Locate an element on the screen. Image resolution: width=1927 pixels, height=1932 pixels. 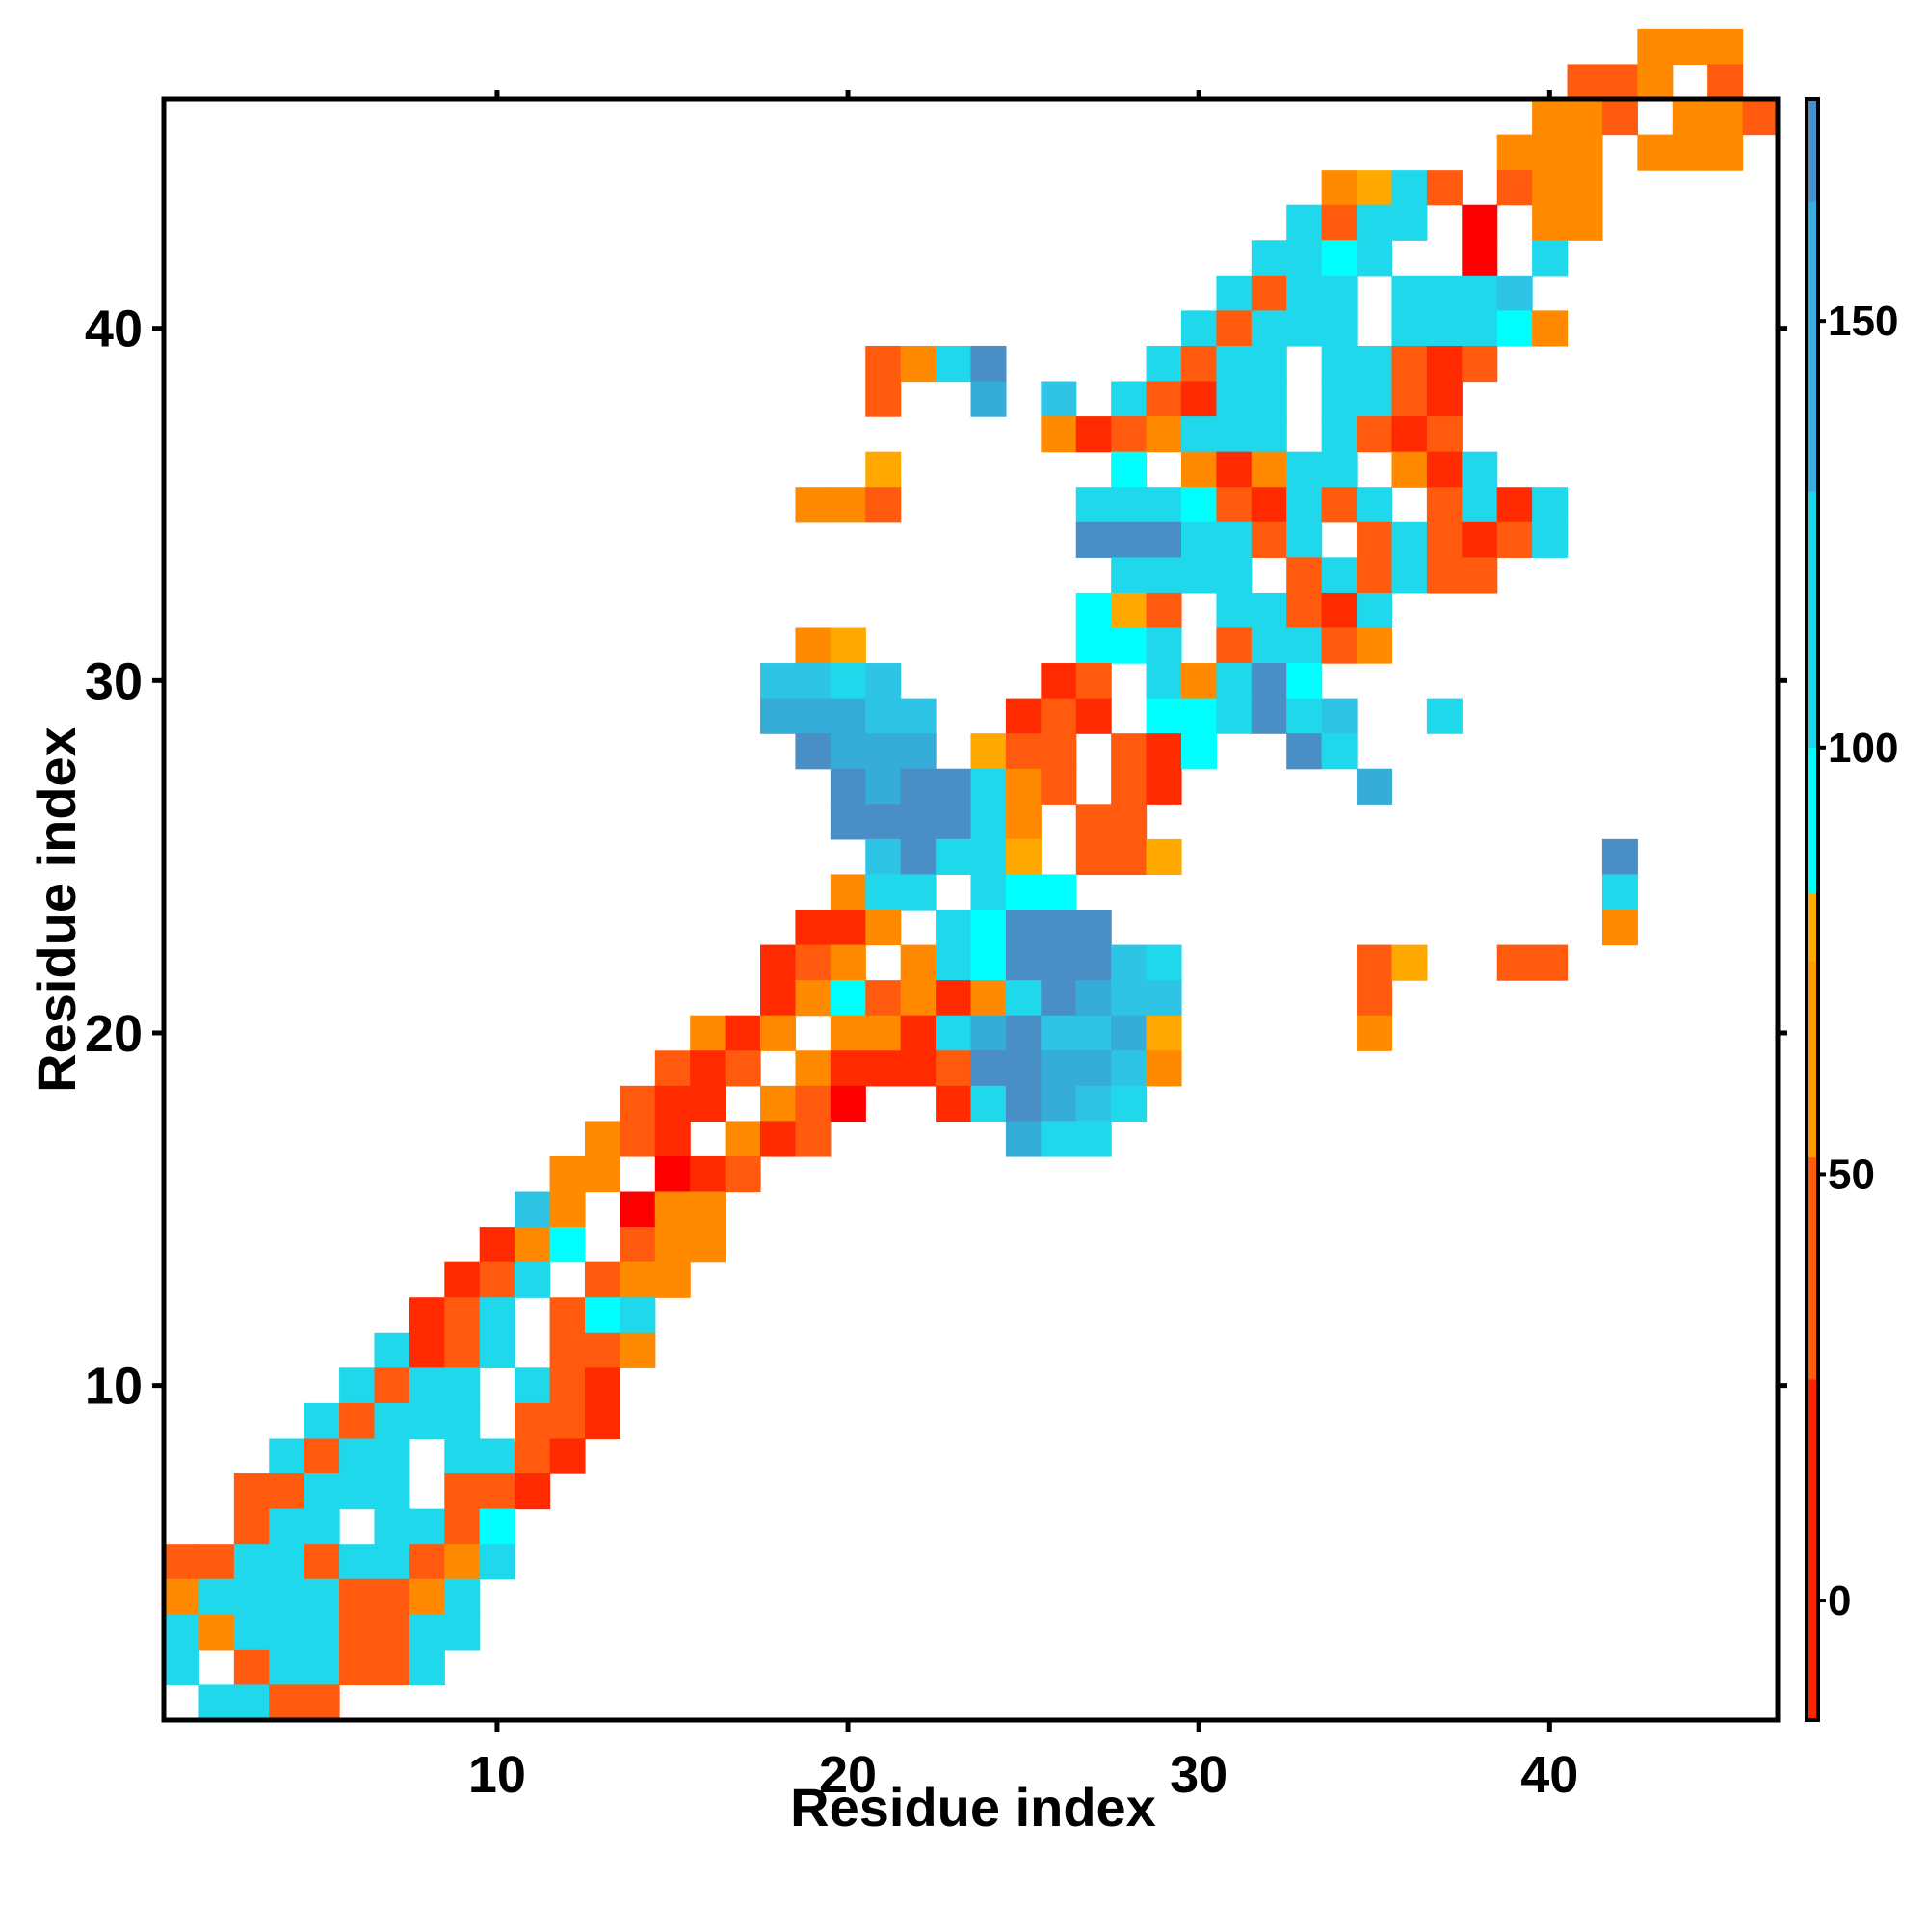
x-tick-label: 30 is located at coordinates (1199, 1775).